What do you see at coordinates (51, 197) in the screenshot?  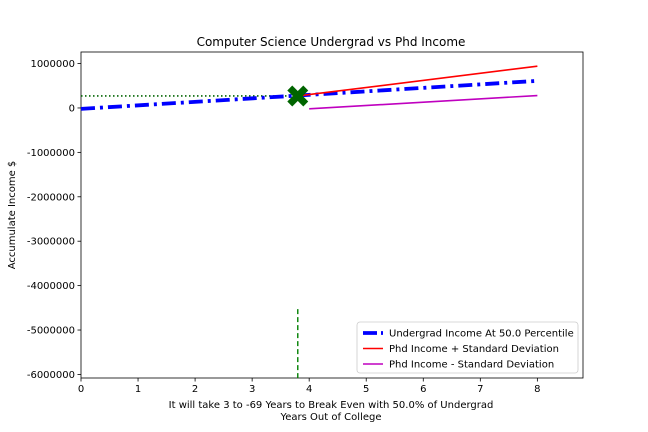 I see `y-tick-label: -2000000` at bounding box center [51, 197].